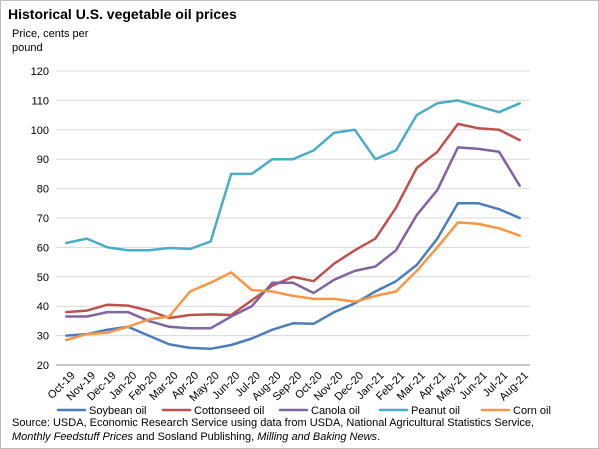 Image resolution: width=599 pixels, height=449 pixels. Describe the element at coordinates (72, 41) in the screenshot. I see `y-axis-label: Price, cents per pound` at that location.